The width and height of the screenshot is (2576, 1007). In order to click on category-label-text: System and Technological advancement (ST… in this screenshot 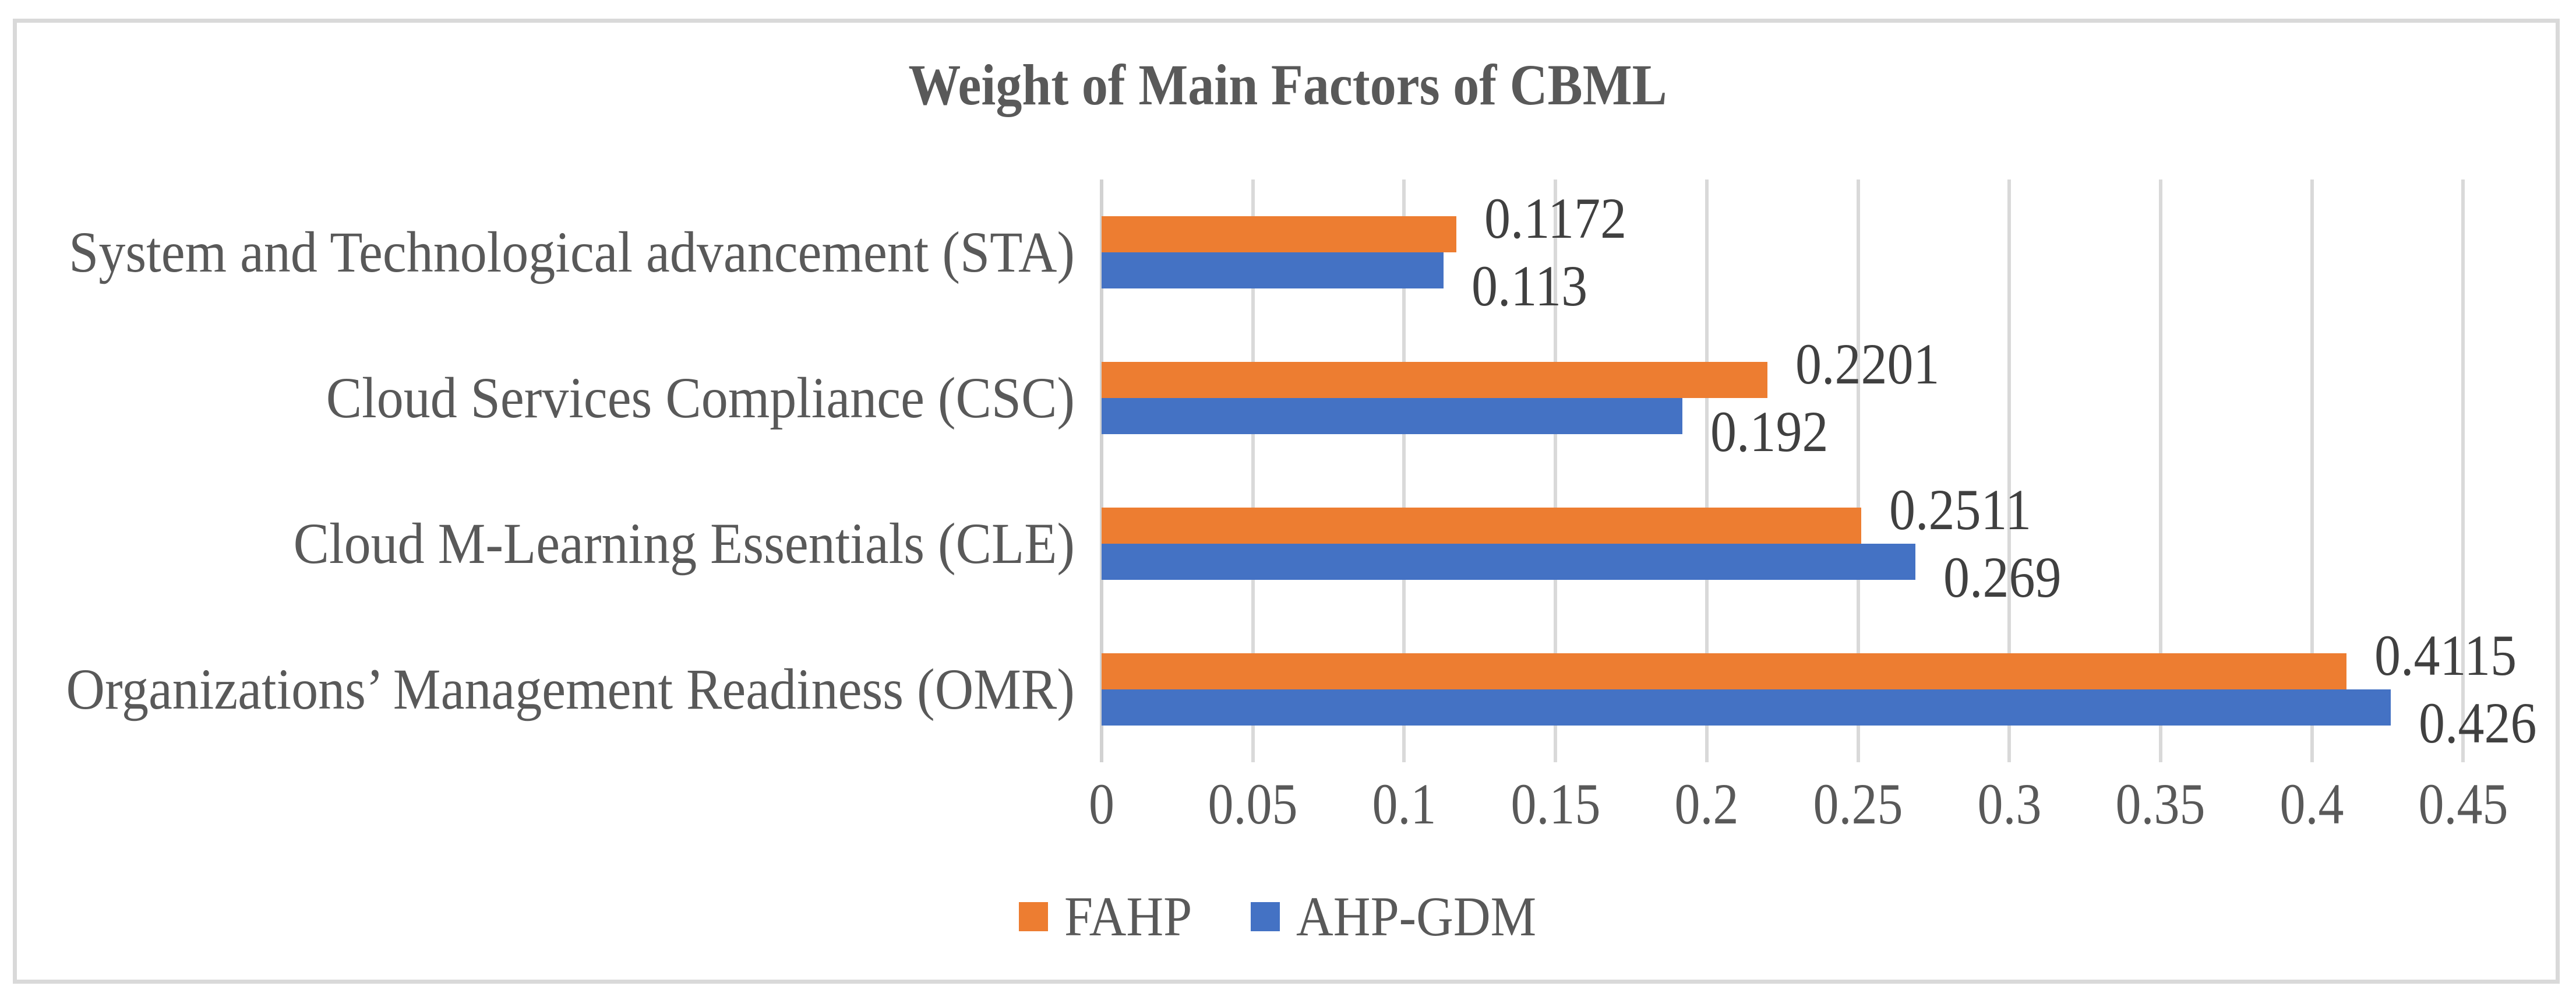, I will do `click(572, 252)`.